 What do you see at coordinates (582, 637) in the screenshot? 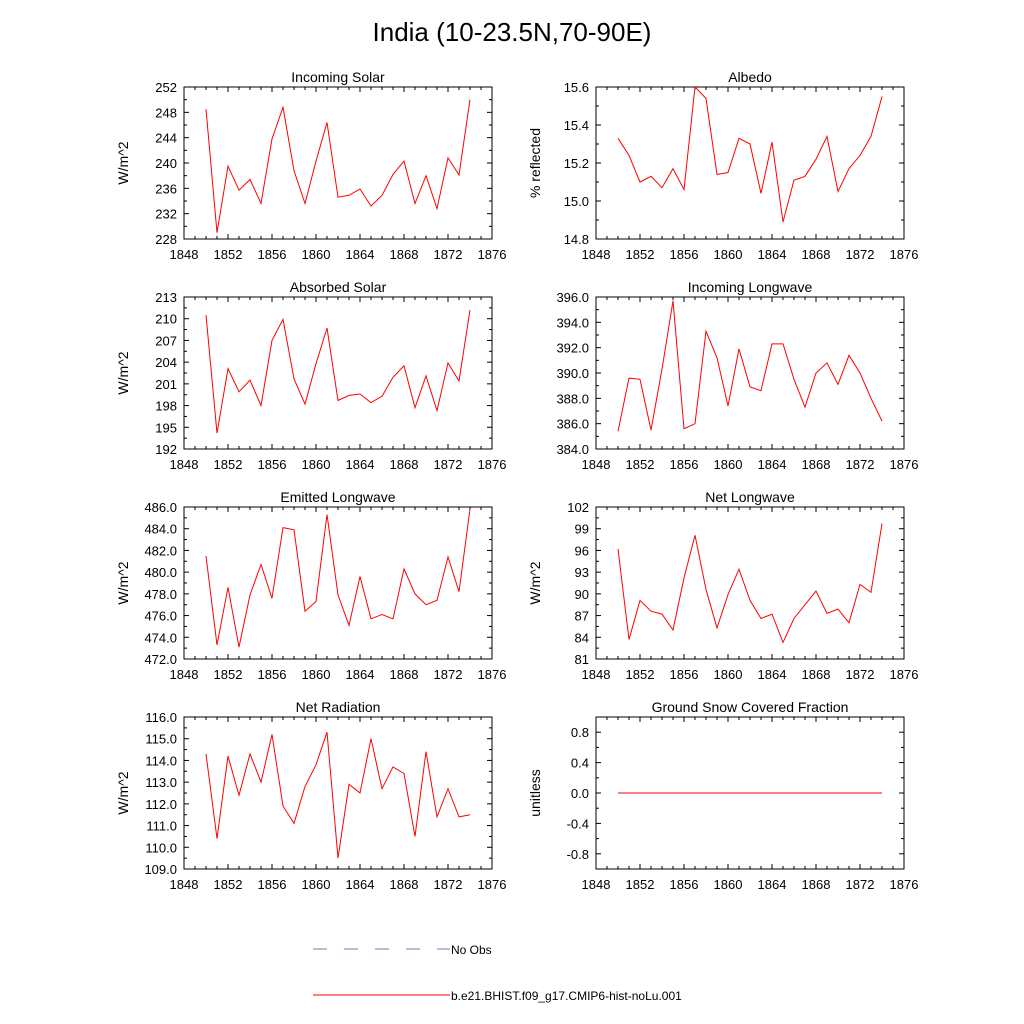
I see `y-tick-label: 84` at bounding box center [582, 637].